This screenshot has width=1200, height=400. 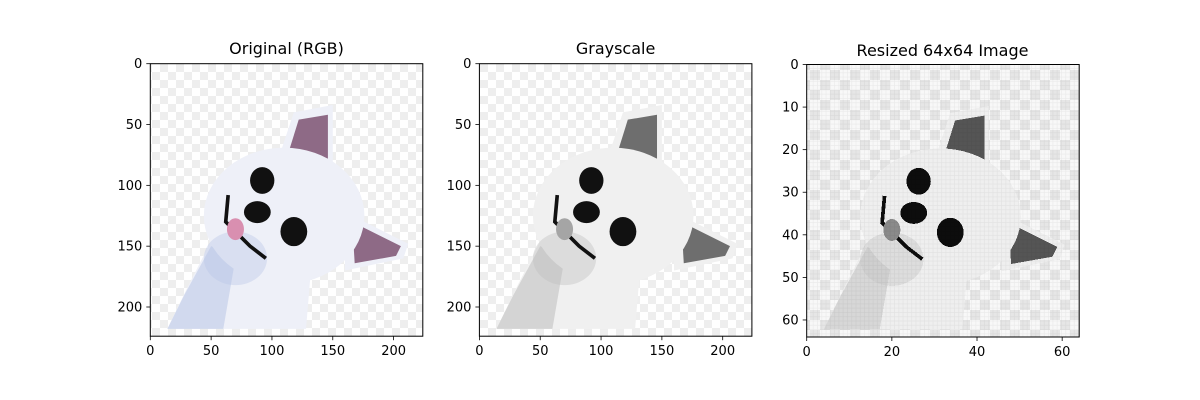 What do you see at coordinates (790, 108) in the screenshot?
I see `y-tick-label: 10` at bounding box center [790, 108].